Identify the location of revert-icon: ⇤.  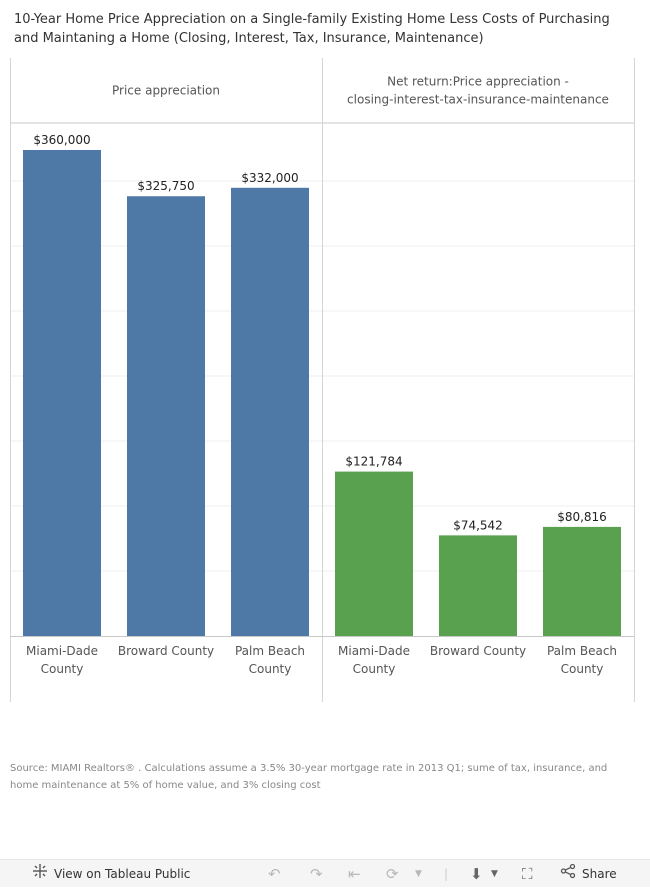
(354, 874).